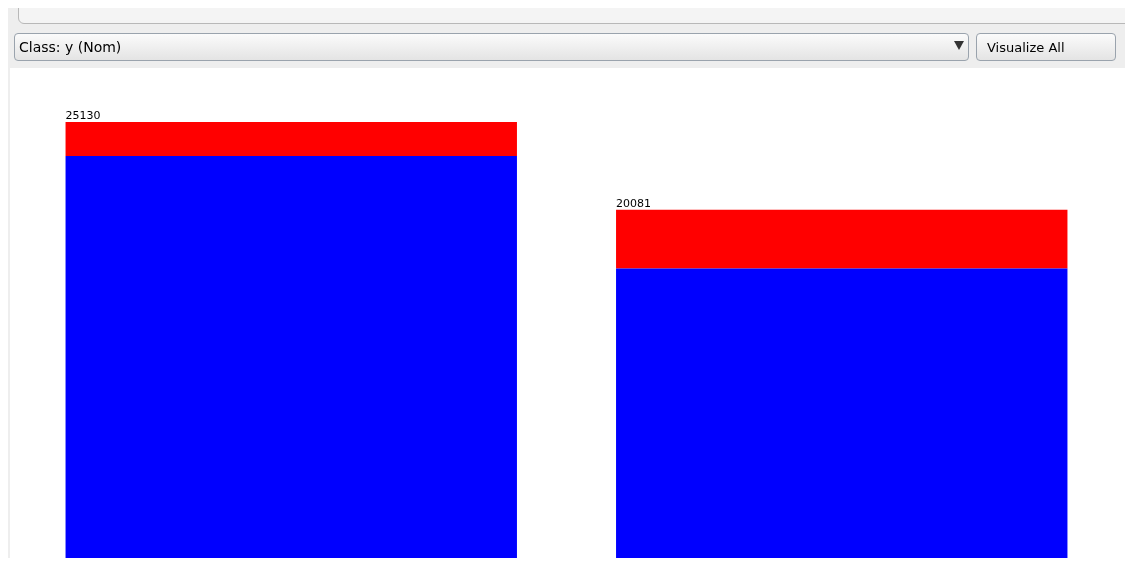 This screenshot has width=1133, height=566. What do you see at coordinates (1026, 47) in the screenshot?
I see `text: Visualize All` at bounding box center [1026, 47].